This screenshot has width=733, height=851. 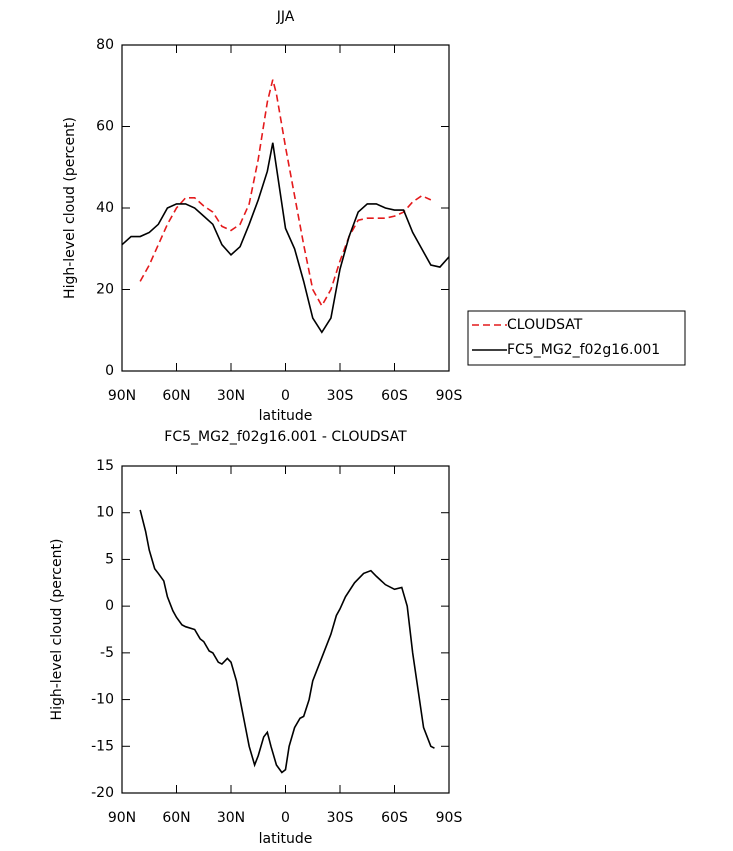 What do you see at coordinates (102, 700) in the screenshot?
I see `y-tick-label: -10` at bounding box center [102, 700].